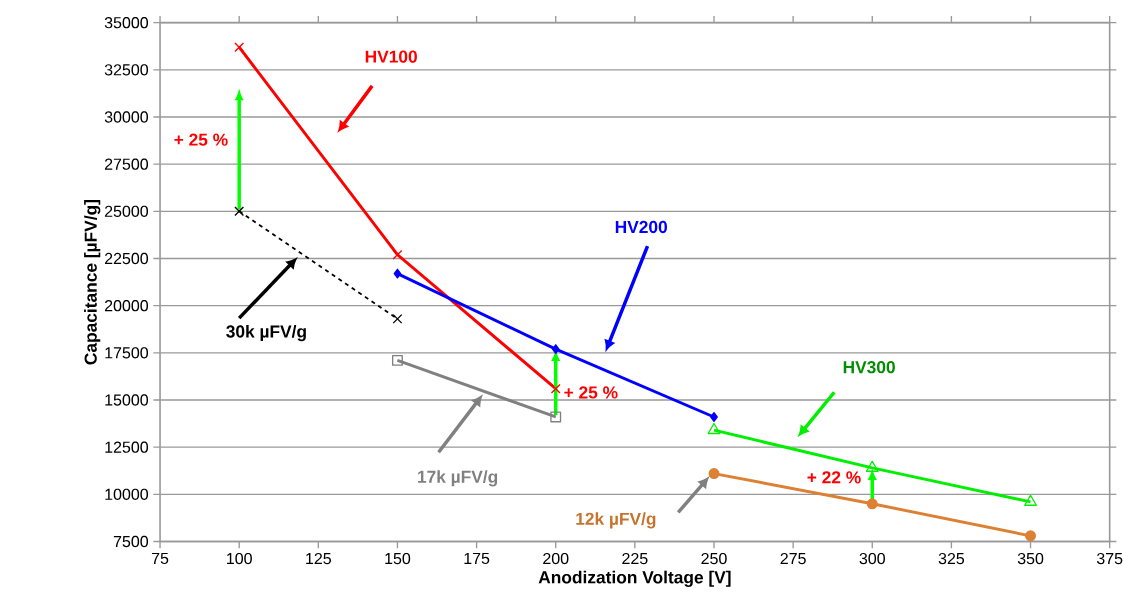  What do you see at coordinates (127, 447) in the screenshot?
I see `y-tick-label: 12500` at bounding box center [127, 447].